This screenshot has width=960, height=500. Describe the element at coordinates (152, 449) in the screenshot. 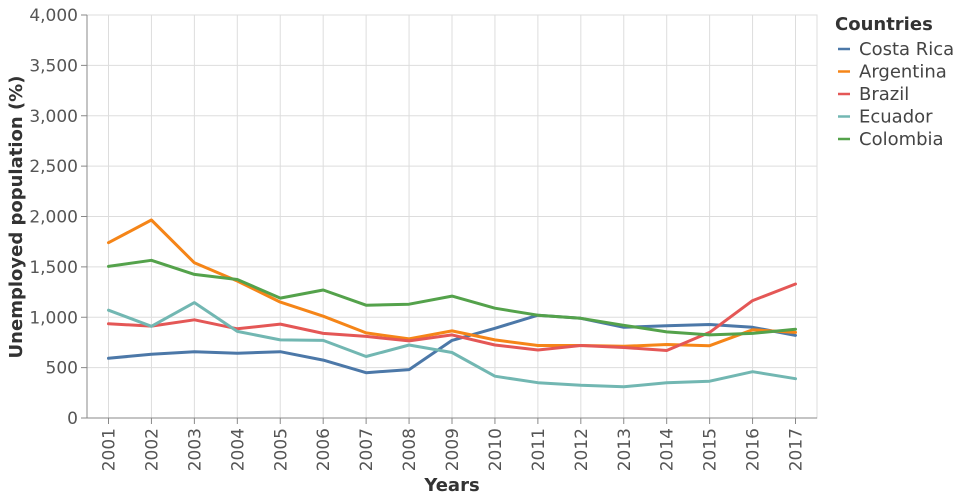

I see `x-tick-label: 2002` at that location.